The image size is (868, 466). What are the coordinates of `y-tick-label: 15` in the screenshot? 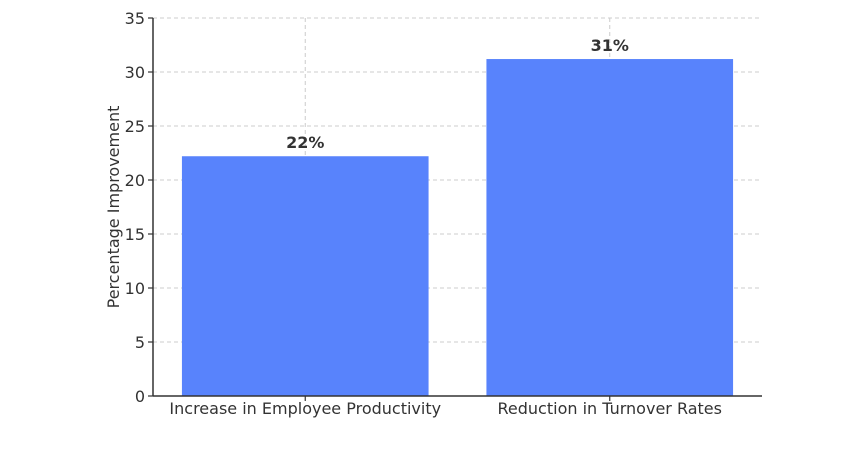 It's located at (135, 234).